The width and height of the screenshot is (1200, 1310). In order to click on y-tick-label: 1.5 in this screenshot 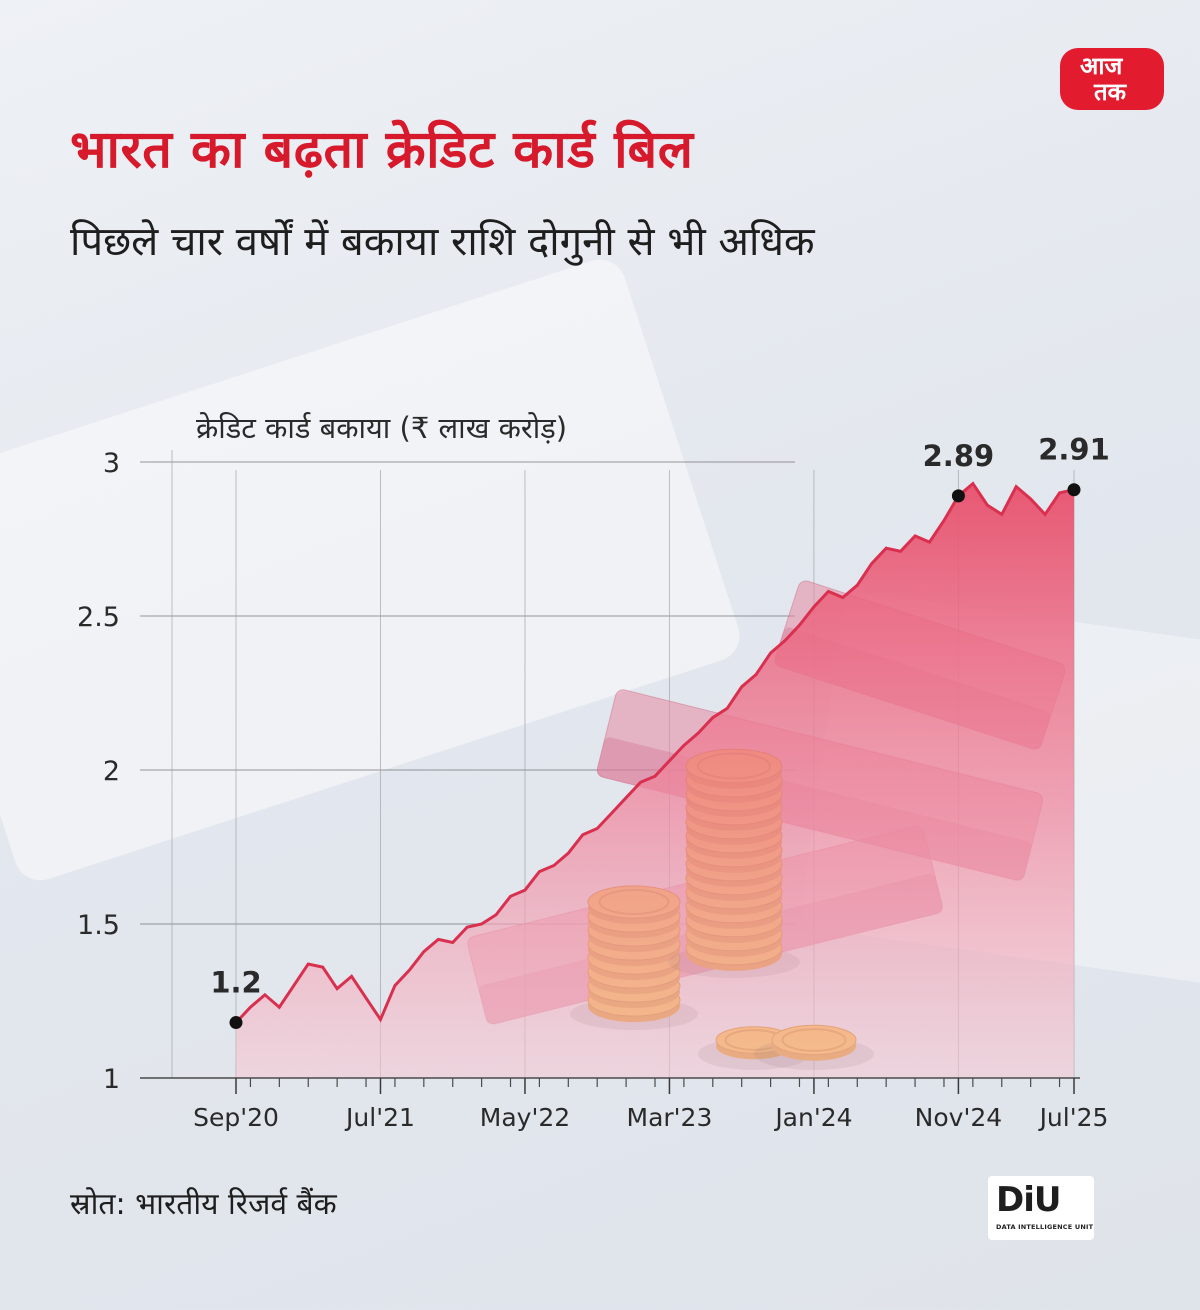, I will do `click(98, 925)`.